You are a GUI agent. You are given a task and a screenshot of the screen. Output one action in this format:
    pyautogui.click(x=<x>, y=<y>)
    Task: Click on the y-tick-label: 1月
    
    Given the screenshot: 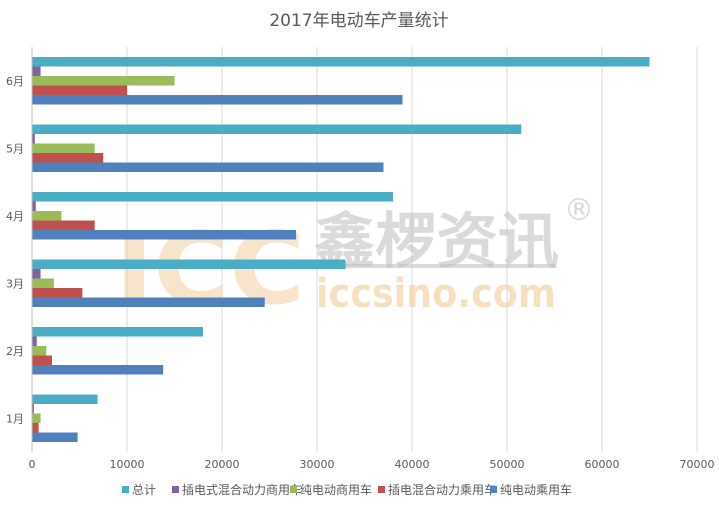 What is the action you would take?
    pyautogui.click(x=15, y=418)
    